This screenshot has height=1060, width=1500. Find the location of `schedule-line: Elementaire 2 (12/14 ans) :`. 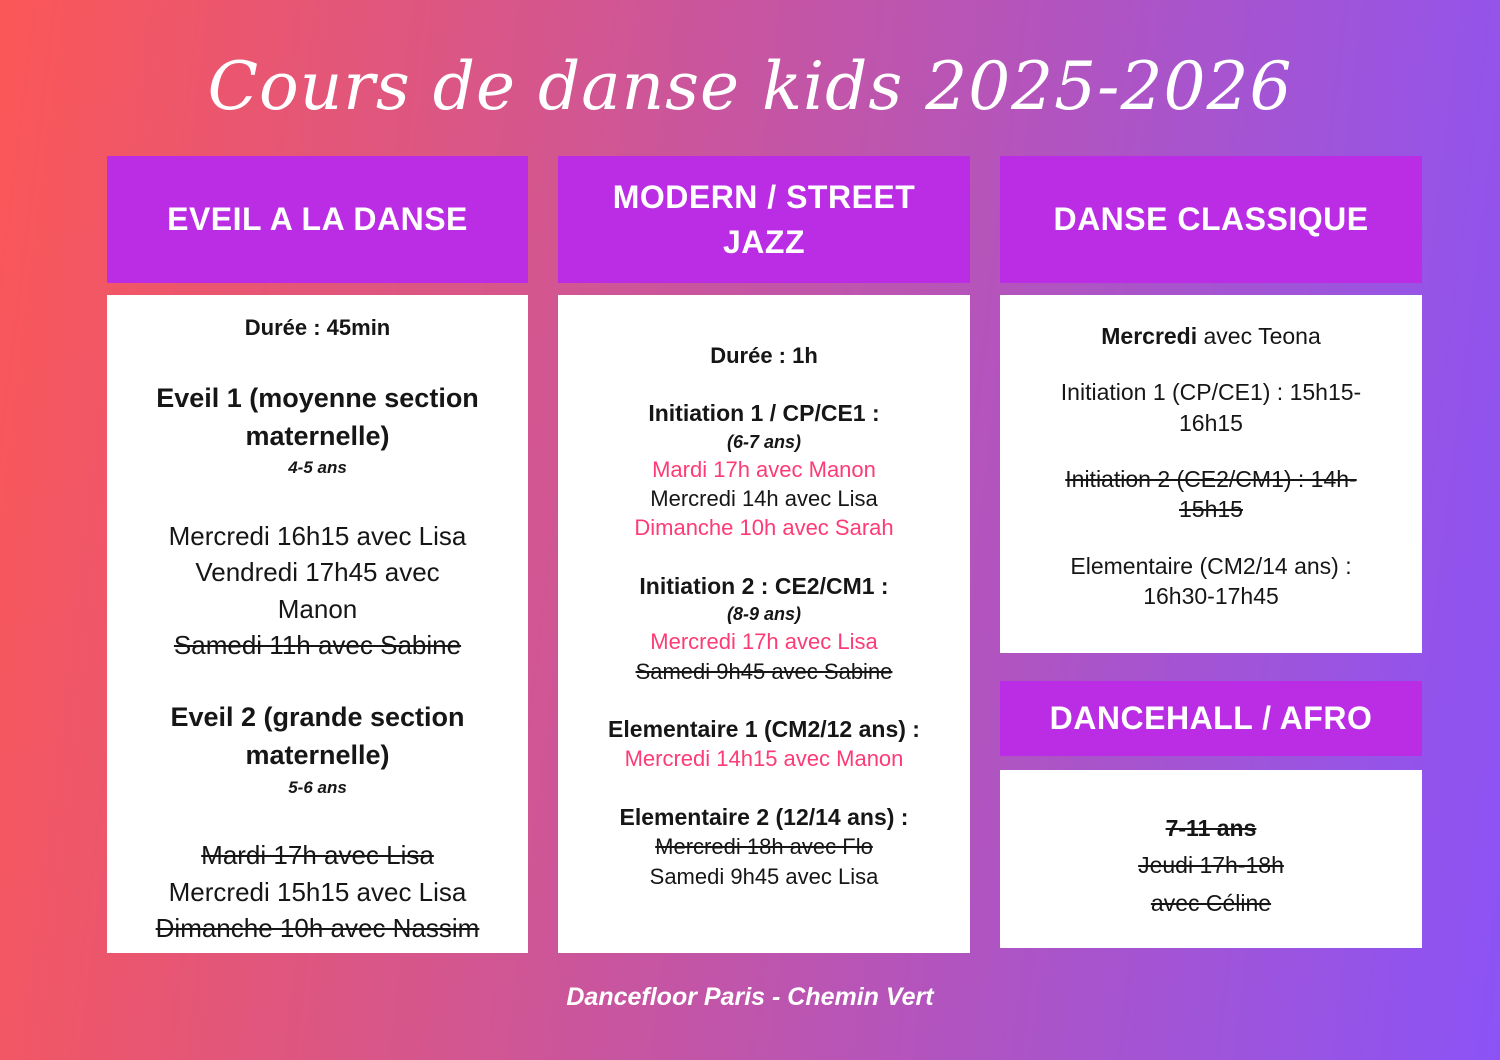

schedule-line: Elementaire 2 (12/14 ans) : is located at coordinates (764, 816).